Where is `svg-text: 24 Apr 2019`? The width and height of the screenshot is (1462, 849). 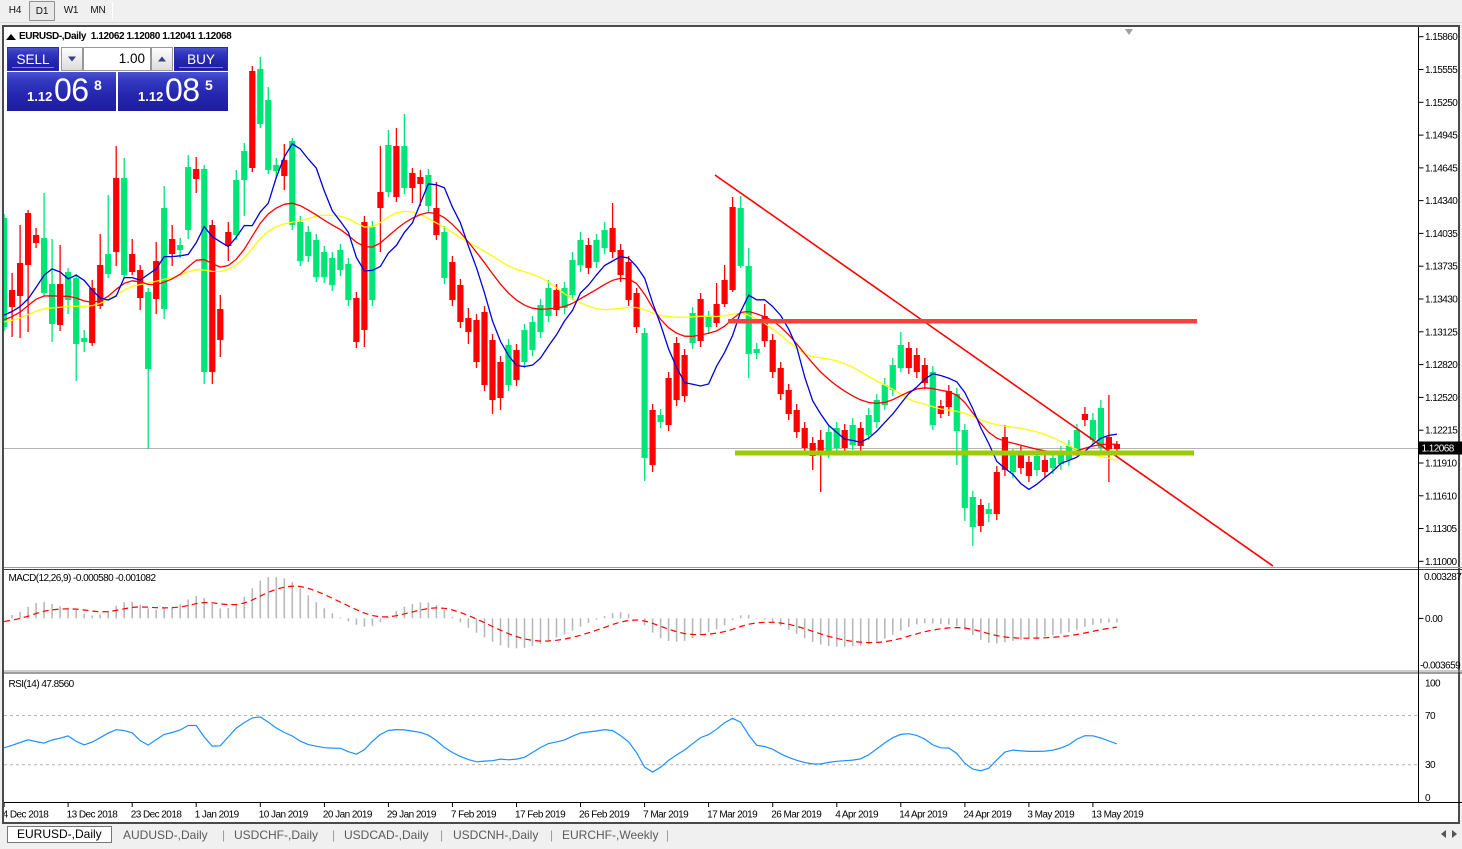
svg-text: 24 Apr 2019 is located at coordinates (987, 815).